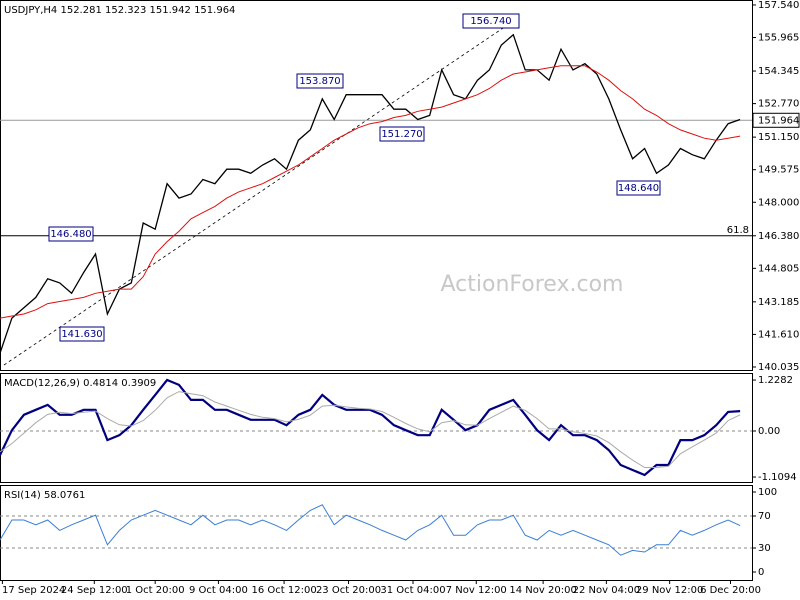 The height and width of the screenshot is (600, 800). Describe the element at coordinates (775, 380) in the screenshot. I see `y-tick-label: 1.2282` at that location.